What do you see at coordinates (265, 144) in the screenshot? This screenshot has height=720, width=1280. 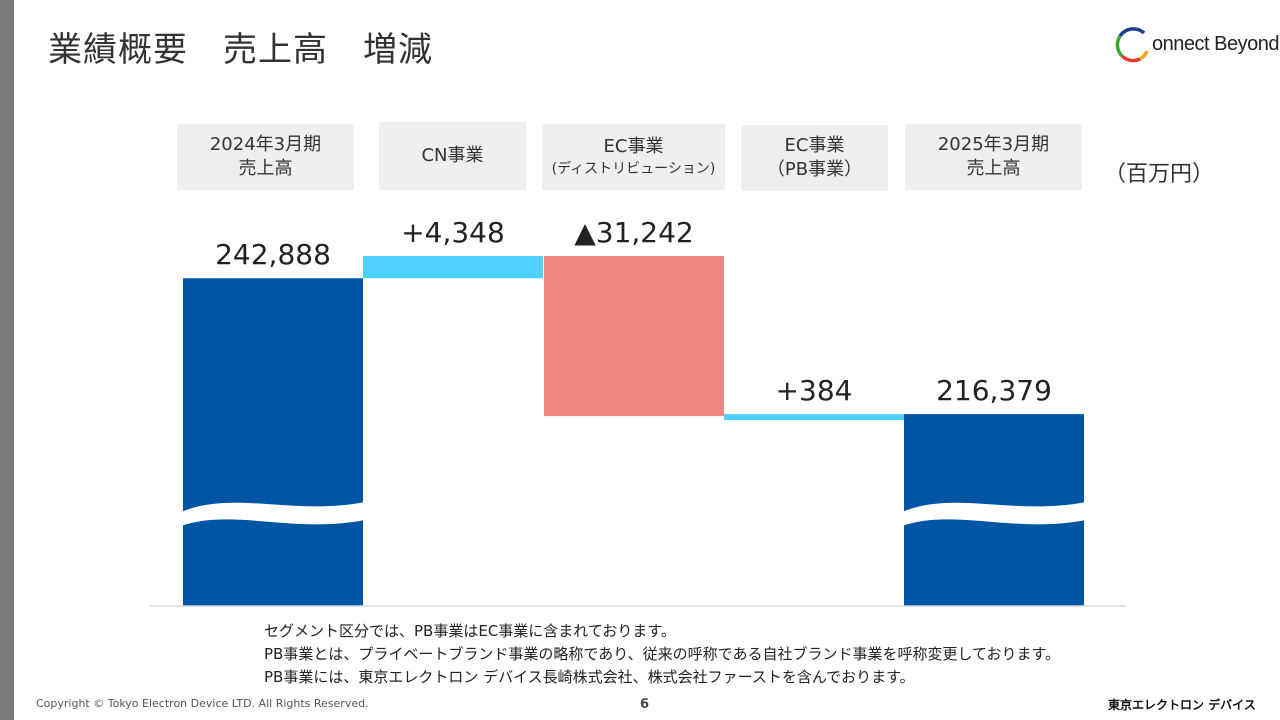 I see `category-label: 2024年3月期` at bounding box center [265, 144].